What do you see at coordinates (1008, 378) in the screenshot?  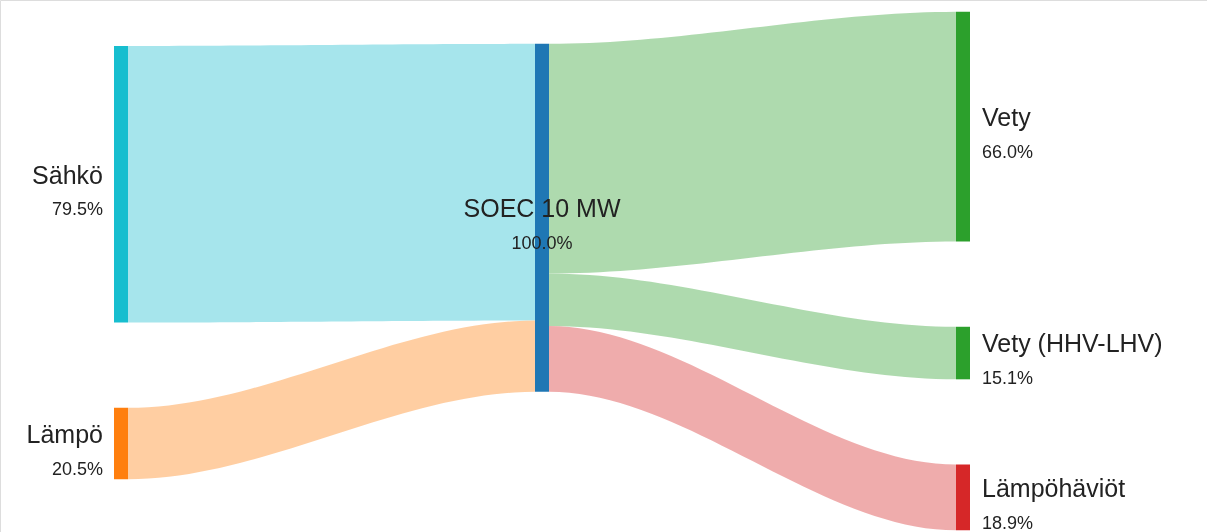 I see `data-label: 15.1%` at bounding box center [1008, 378].